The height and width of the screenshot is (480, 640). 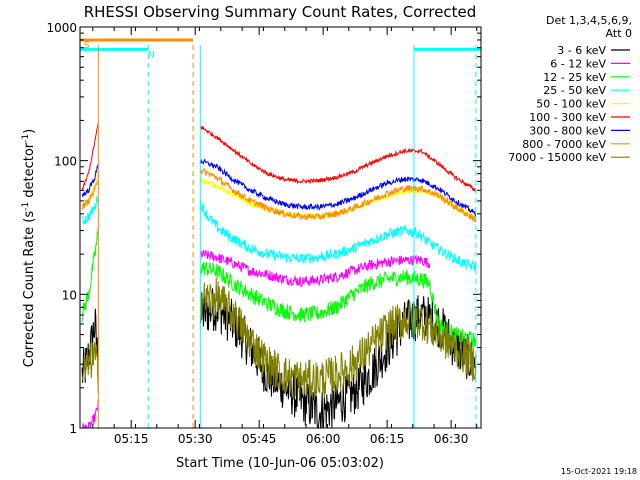 I want to click on x-tick-label: 06:15, so click(x=387, y=439).